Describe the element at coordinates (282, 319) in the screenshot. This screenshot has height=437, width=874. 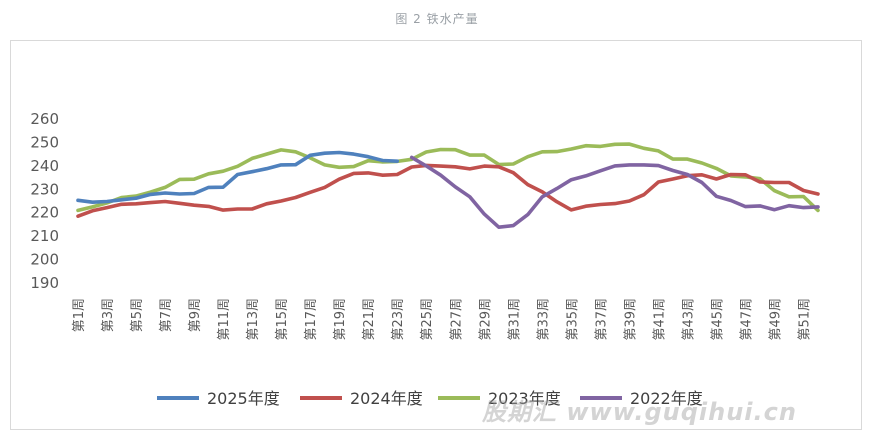
I see `x-tick-label: 第15周` at that location.